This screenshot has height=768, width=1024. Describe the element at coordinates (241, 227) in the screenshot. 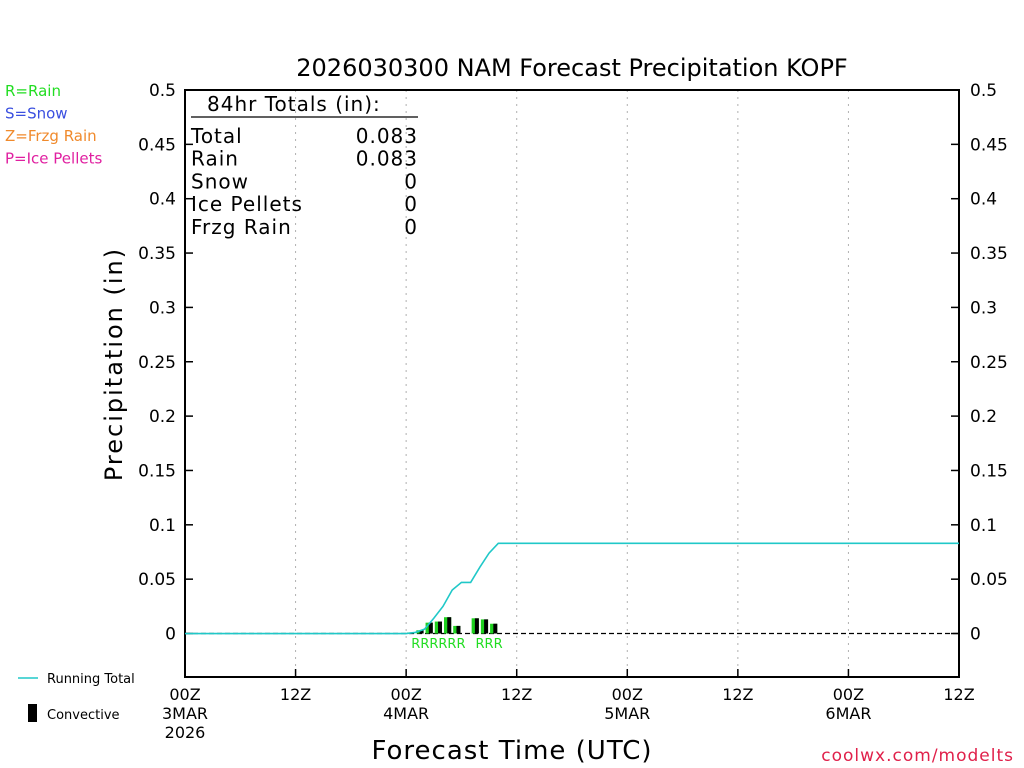

I see `totals-row-label: Frzg Rain` at that location.